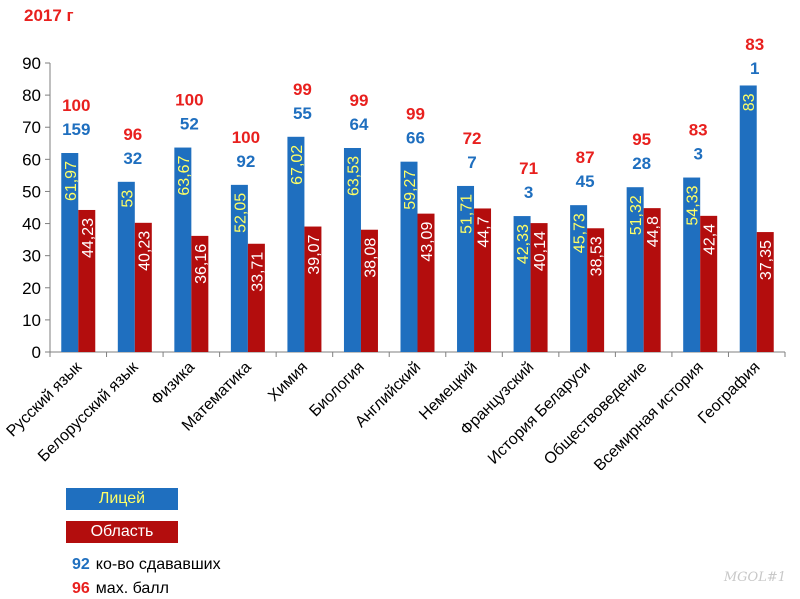 This screenshot has width=800, height=599. Describe the element at coordinates (132, 158) in the screenshot. I see `participants-label: 32` at that location.